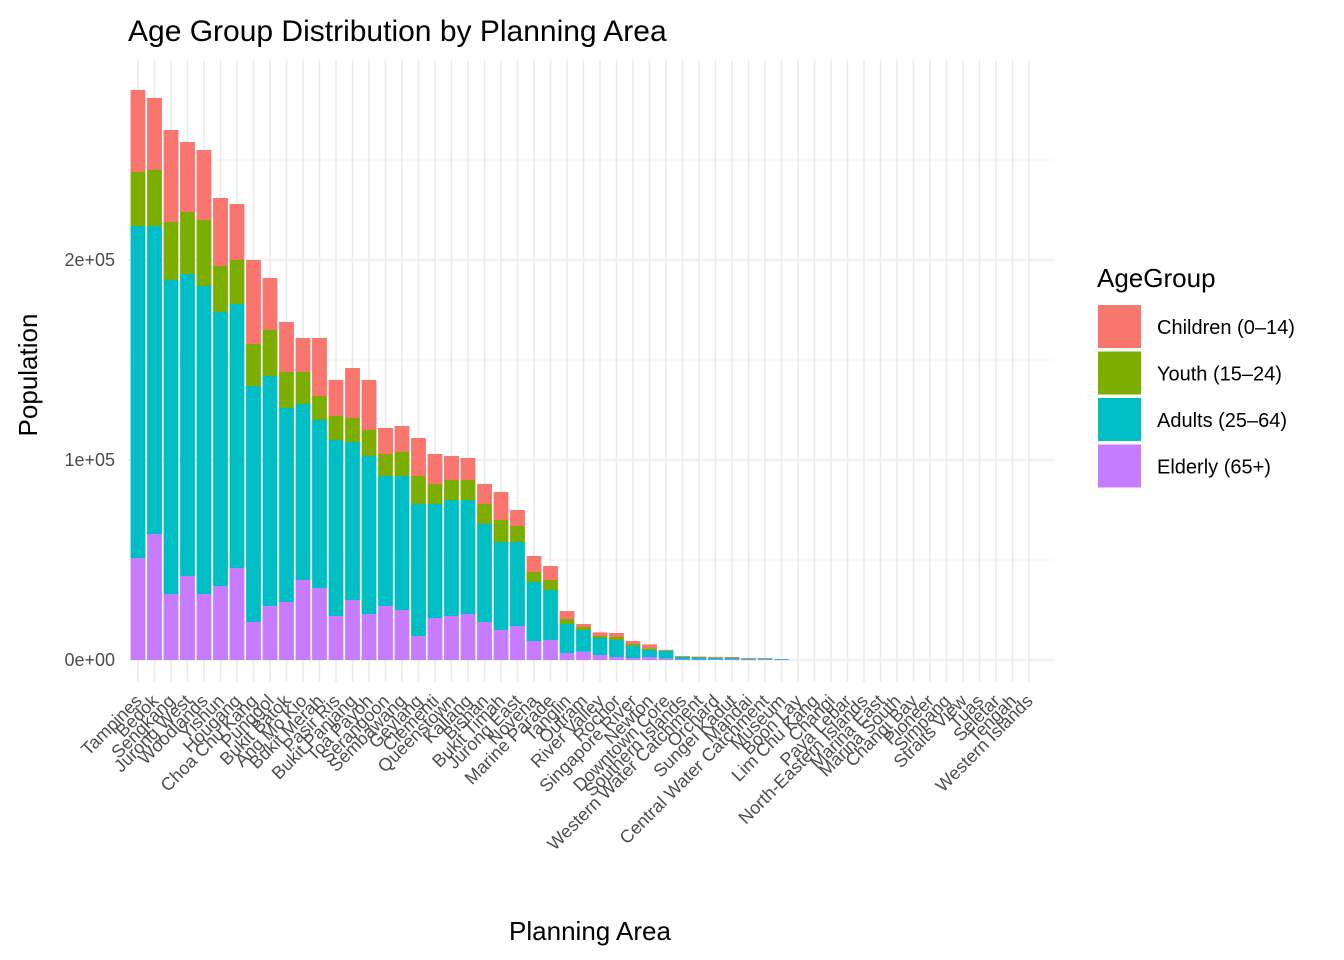  What do you see at coordinates (1156, 278) in the screenshot?
I see `legend-title: AgeGroup` at bounding box center [1156, 278].